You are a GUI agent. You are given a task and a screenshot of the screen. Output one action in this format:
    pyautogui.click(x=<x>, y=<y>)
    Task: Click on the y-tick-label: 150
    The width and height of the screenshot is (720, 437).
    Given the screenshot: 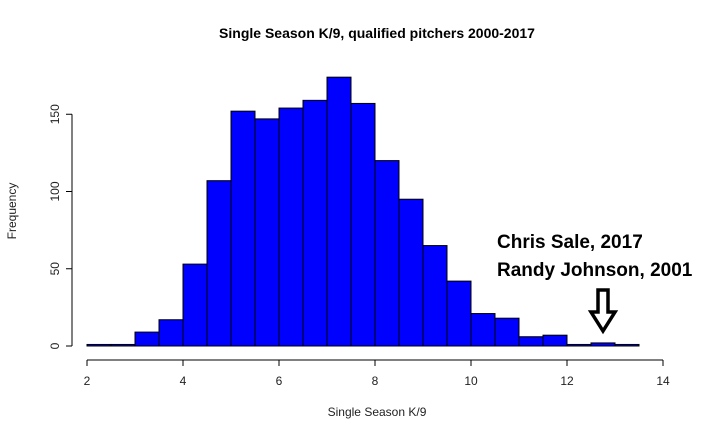 What is the action you would take?
    pyautogui.click(x=55, y=114)
    